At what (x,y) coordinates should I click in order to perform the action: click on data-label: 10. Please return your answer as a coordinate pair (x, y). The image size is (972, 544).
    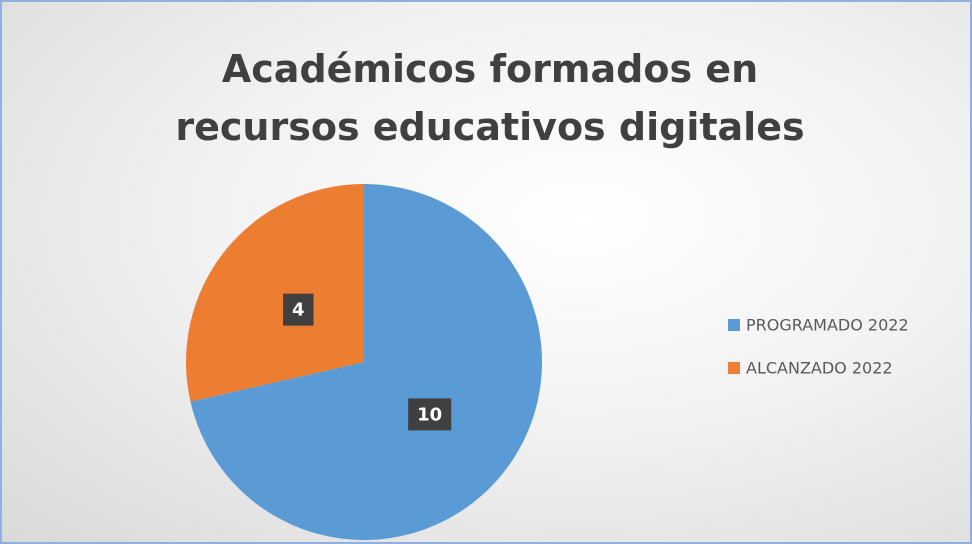
    Looking at the image, I should click on (429, 414).